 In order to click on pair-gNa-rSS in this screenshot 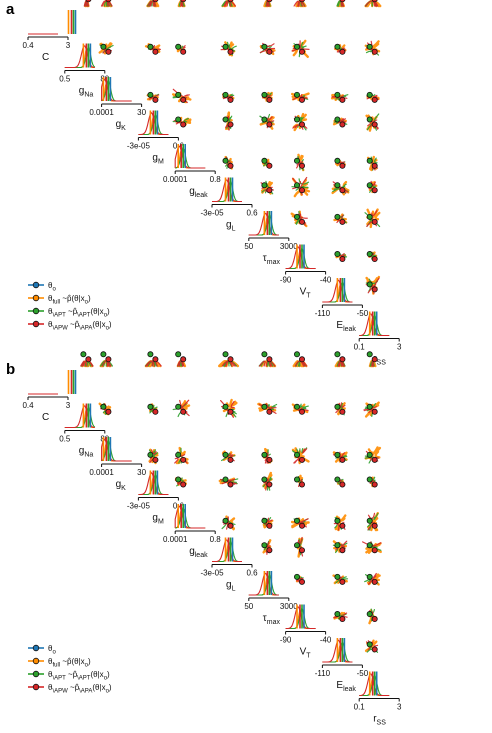, I will do `click(371, 409)`.